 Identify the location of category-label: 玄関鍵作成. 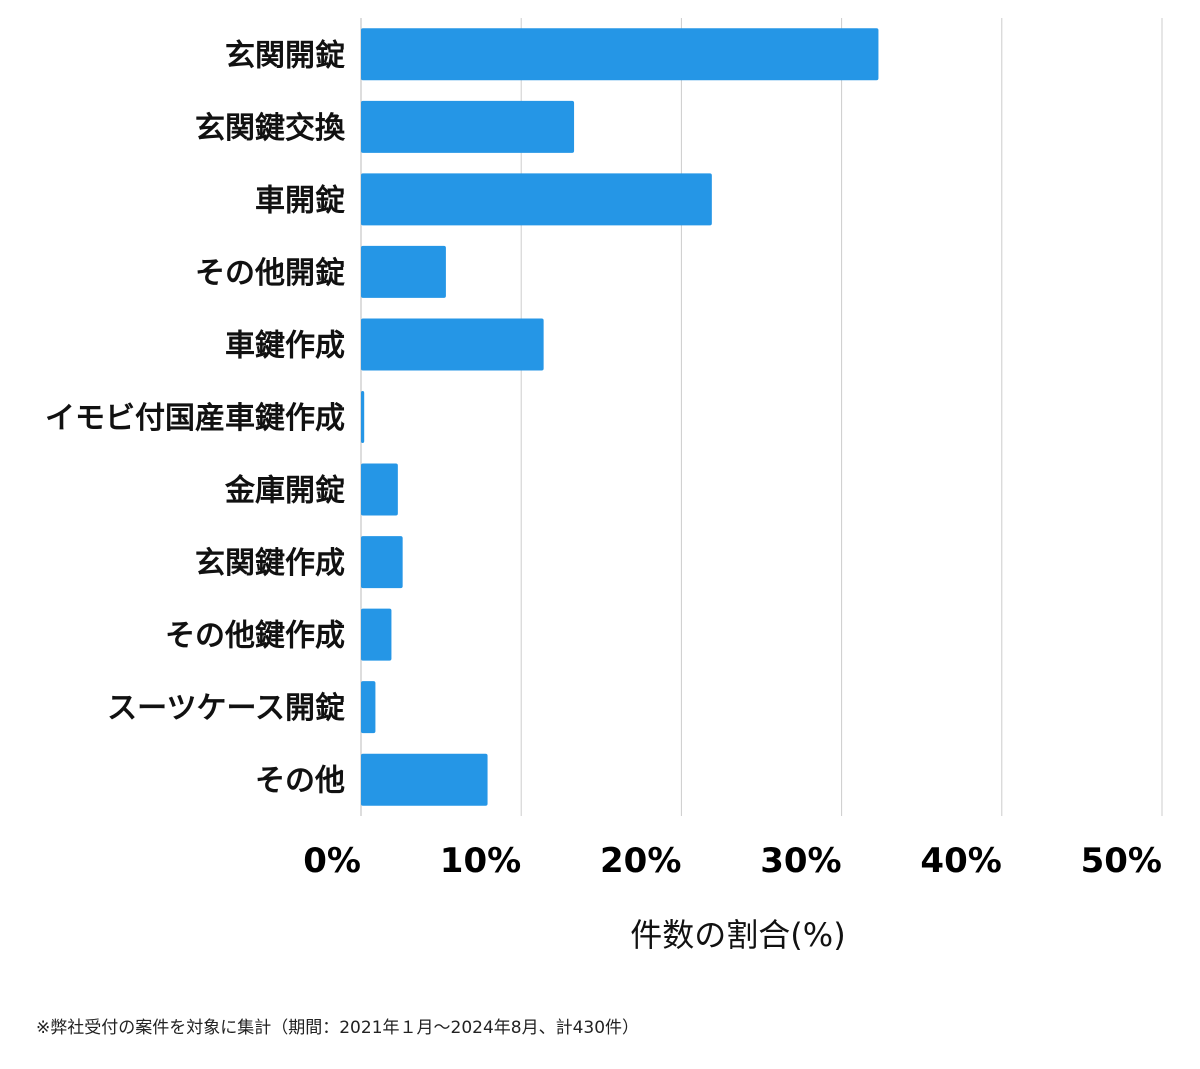
(270, 563).